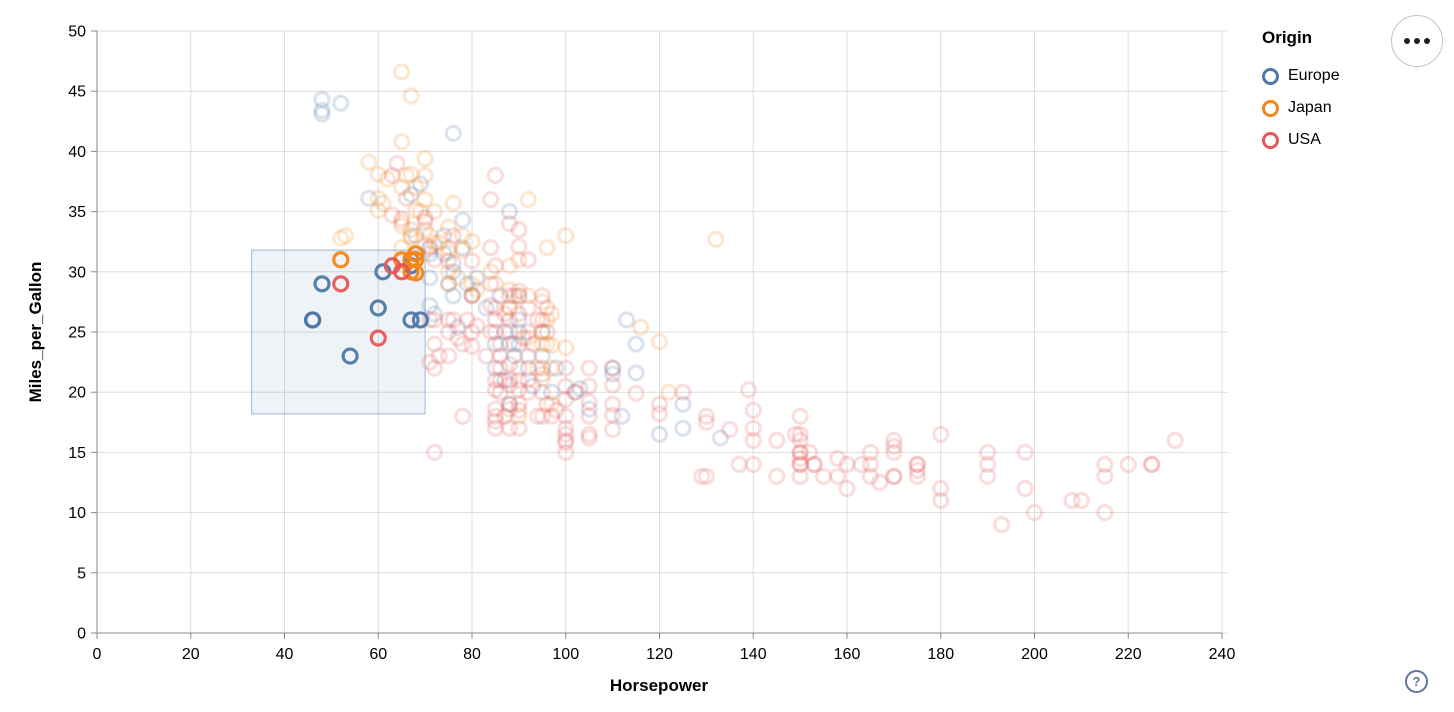 The height and width of the screenshot is (712, 1454). I want to click on options-menu-button, so click(1417, 41).